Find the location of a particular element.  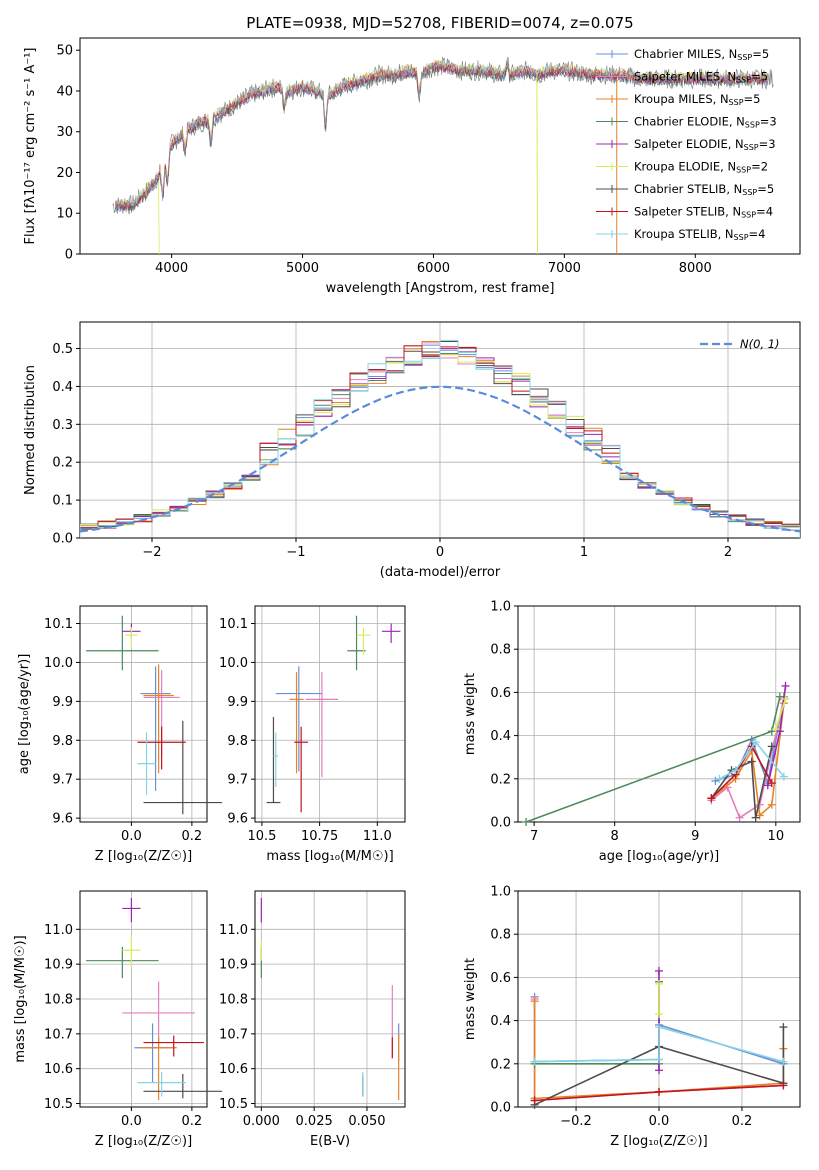

y-axis-label: mass [log₁₀(M/M☉)] is located at coordinates (20, 998).